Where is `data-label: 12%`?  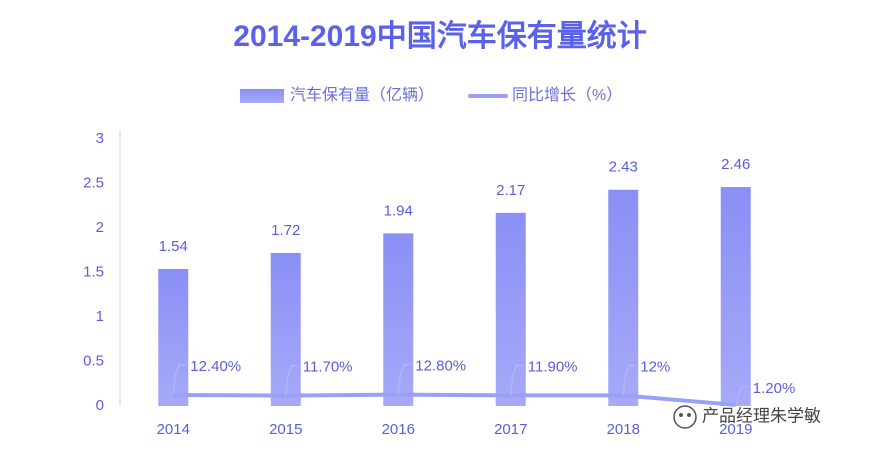 data-label: 12% is located at coordinates (655, 366).